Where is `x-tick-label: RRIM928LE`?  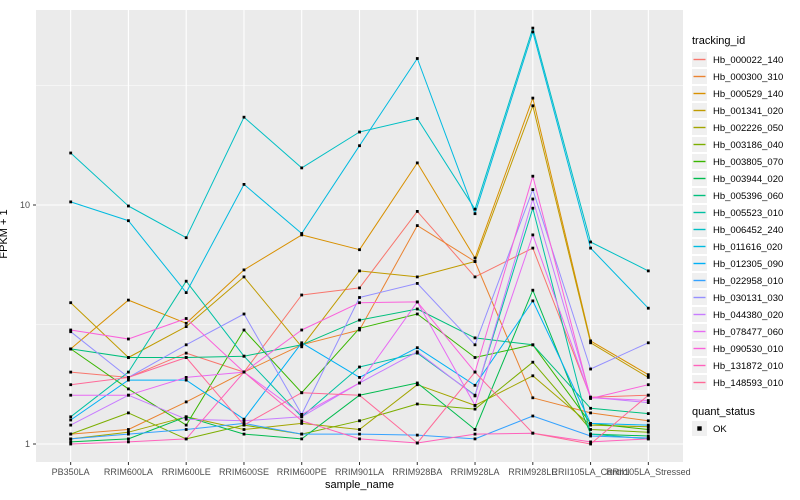
x-tick-label: RRIM928LE is located at coordinates (532, 472).